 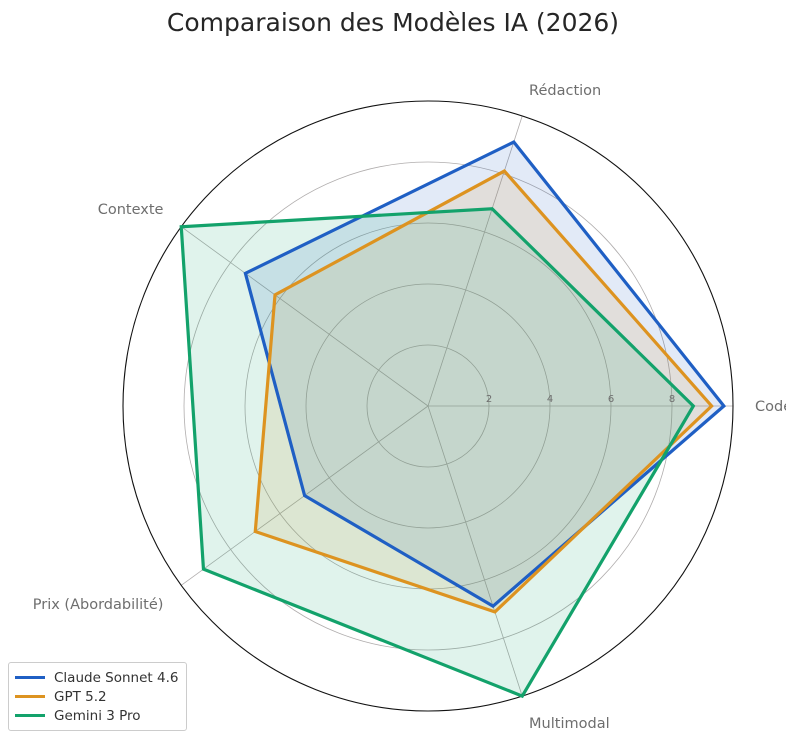 I want to click on legend-item: Claude Sonnet 4.6, so click(x=96, y=677).